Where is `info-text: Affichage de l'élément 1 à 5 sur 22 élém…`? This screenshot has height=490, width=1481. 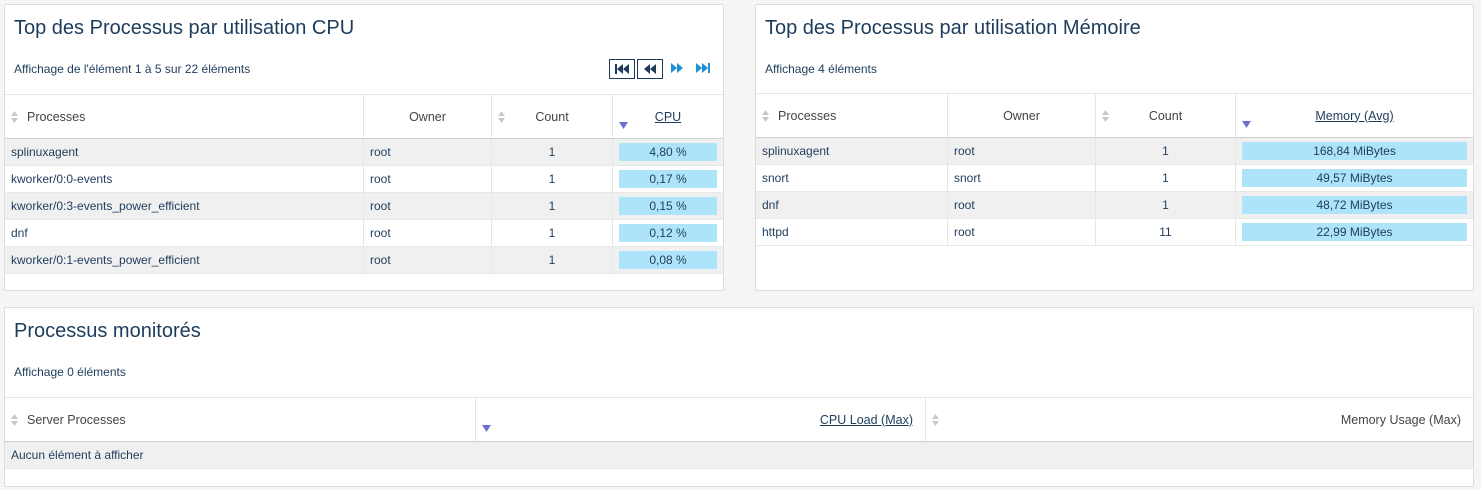 info-text: Affichage de l'élément 1 à 5 sur 22 élém… is located at coordinates (132, 69).